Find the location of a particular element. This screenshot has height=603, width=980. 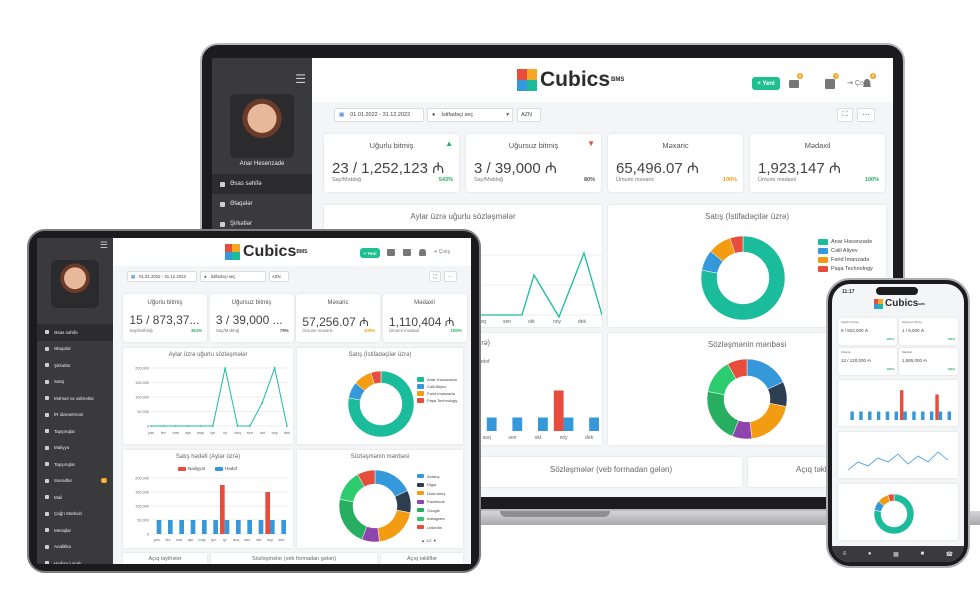

sidebar-item: Sənədlər 1 is located at coordinates (75, 481).